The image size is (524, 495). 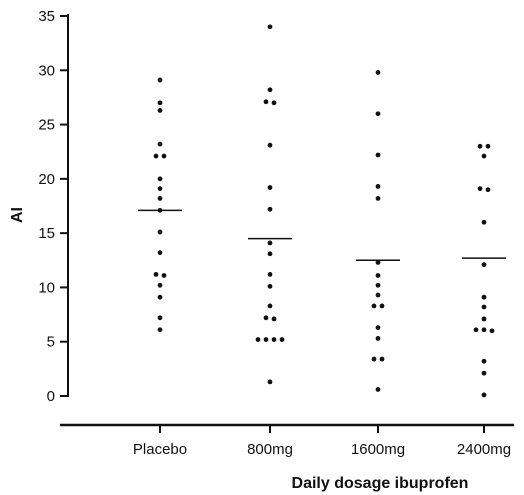 What do you see at coordinates (46, 287) in the screenshot?
I see `y-tick-label: 10` at bounding box center [46, 287].